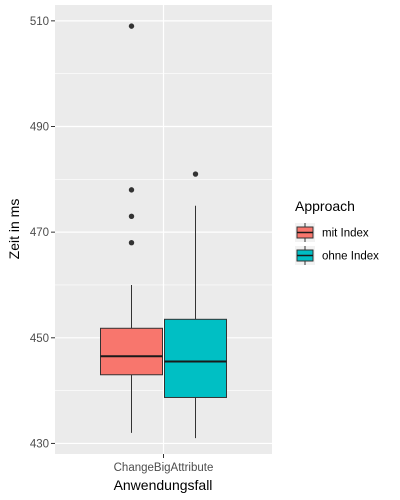 This screenshot has height=500, width=400. What do you see at coordinates (39, 444) in the screenshot?
I see `y-tick-label: 430` at bounding box center [39, 444].